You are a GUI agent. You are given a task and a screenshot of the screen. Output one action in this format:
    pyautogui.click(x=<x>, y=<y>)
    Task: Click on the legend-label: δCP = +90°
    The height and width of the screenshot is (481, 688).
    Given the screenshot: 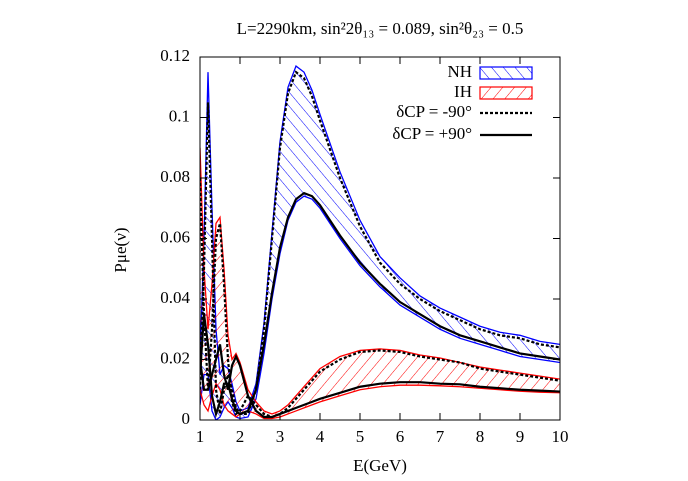 What is the action you would take?
    pyautogui.click(x=432, y=133)
    